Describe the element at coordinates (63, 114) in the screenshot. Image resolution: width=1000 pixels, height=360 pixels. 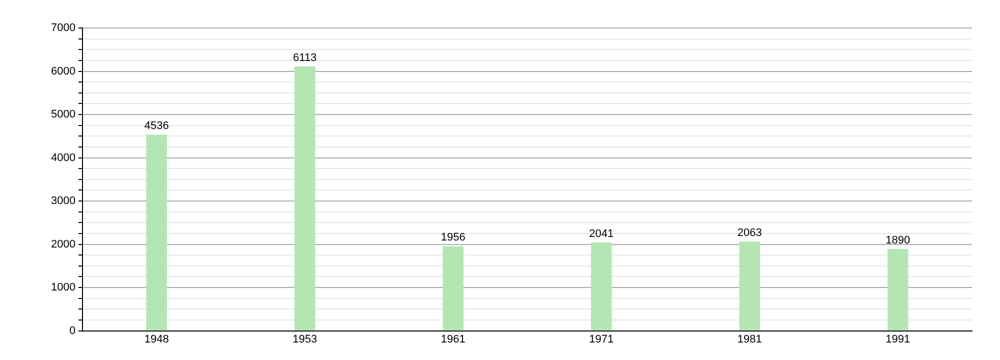
I see `y-tick-label: 5000` at that location.